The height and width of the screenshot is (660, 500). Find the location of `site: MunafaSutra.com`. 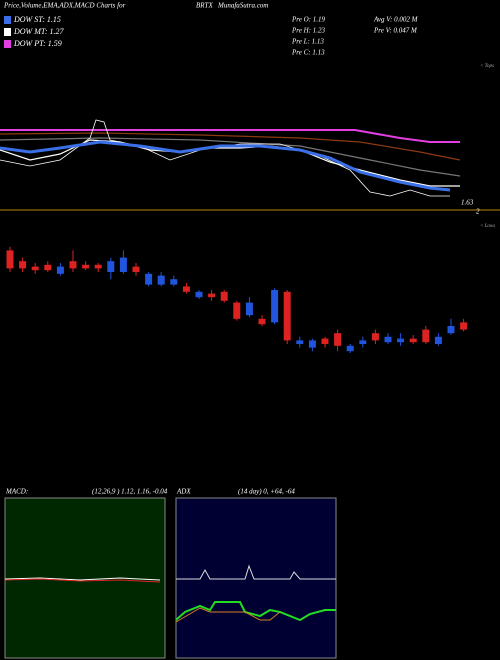

site: MunafaSutra.com is located at coordinates (242, 6).